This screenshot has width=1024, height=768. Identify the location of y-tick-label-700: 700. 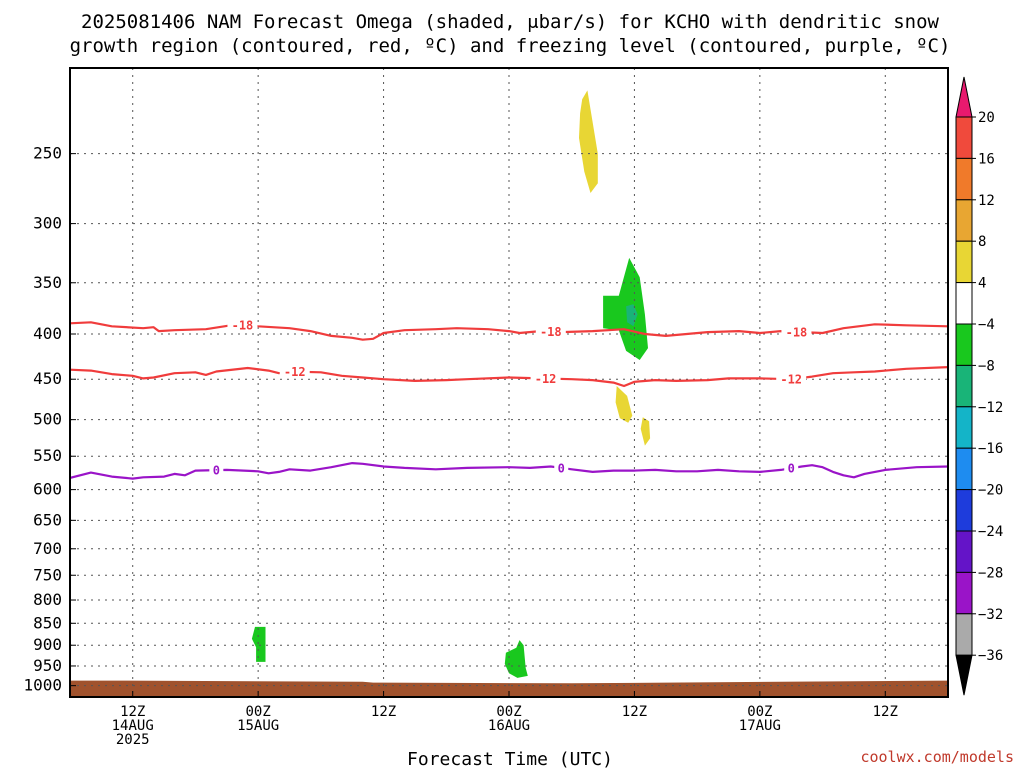
(47, 548).